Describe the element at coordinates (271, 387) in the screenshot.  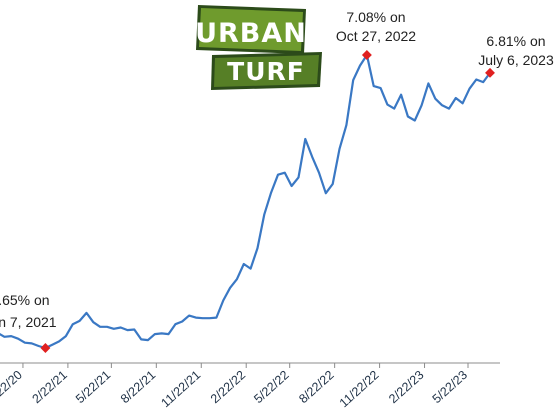
I see `x-tick-label: 5/22/22` at that location.